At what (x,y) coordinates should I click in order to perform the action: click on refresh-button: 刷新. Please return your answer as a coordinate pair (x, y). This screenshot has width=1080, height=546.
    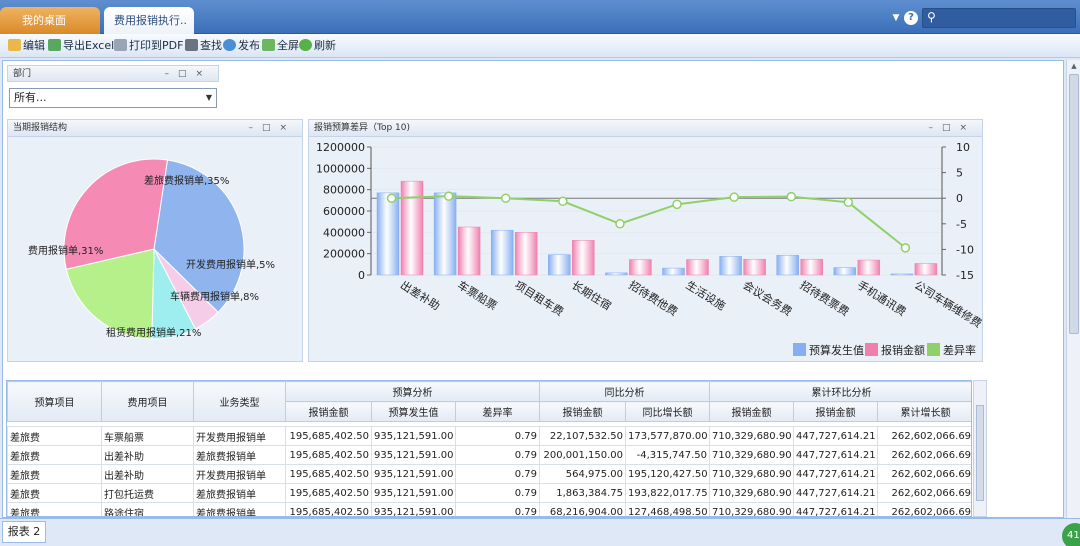
    Looking at the image, I should click on (317, 46).